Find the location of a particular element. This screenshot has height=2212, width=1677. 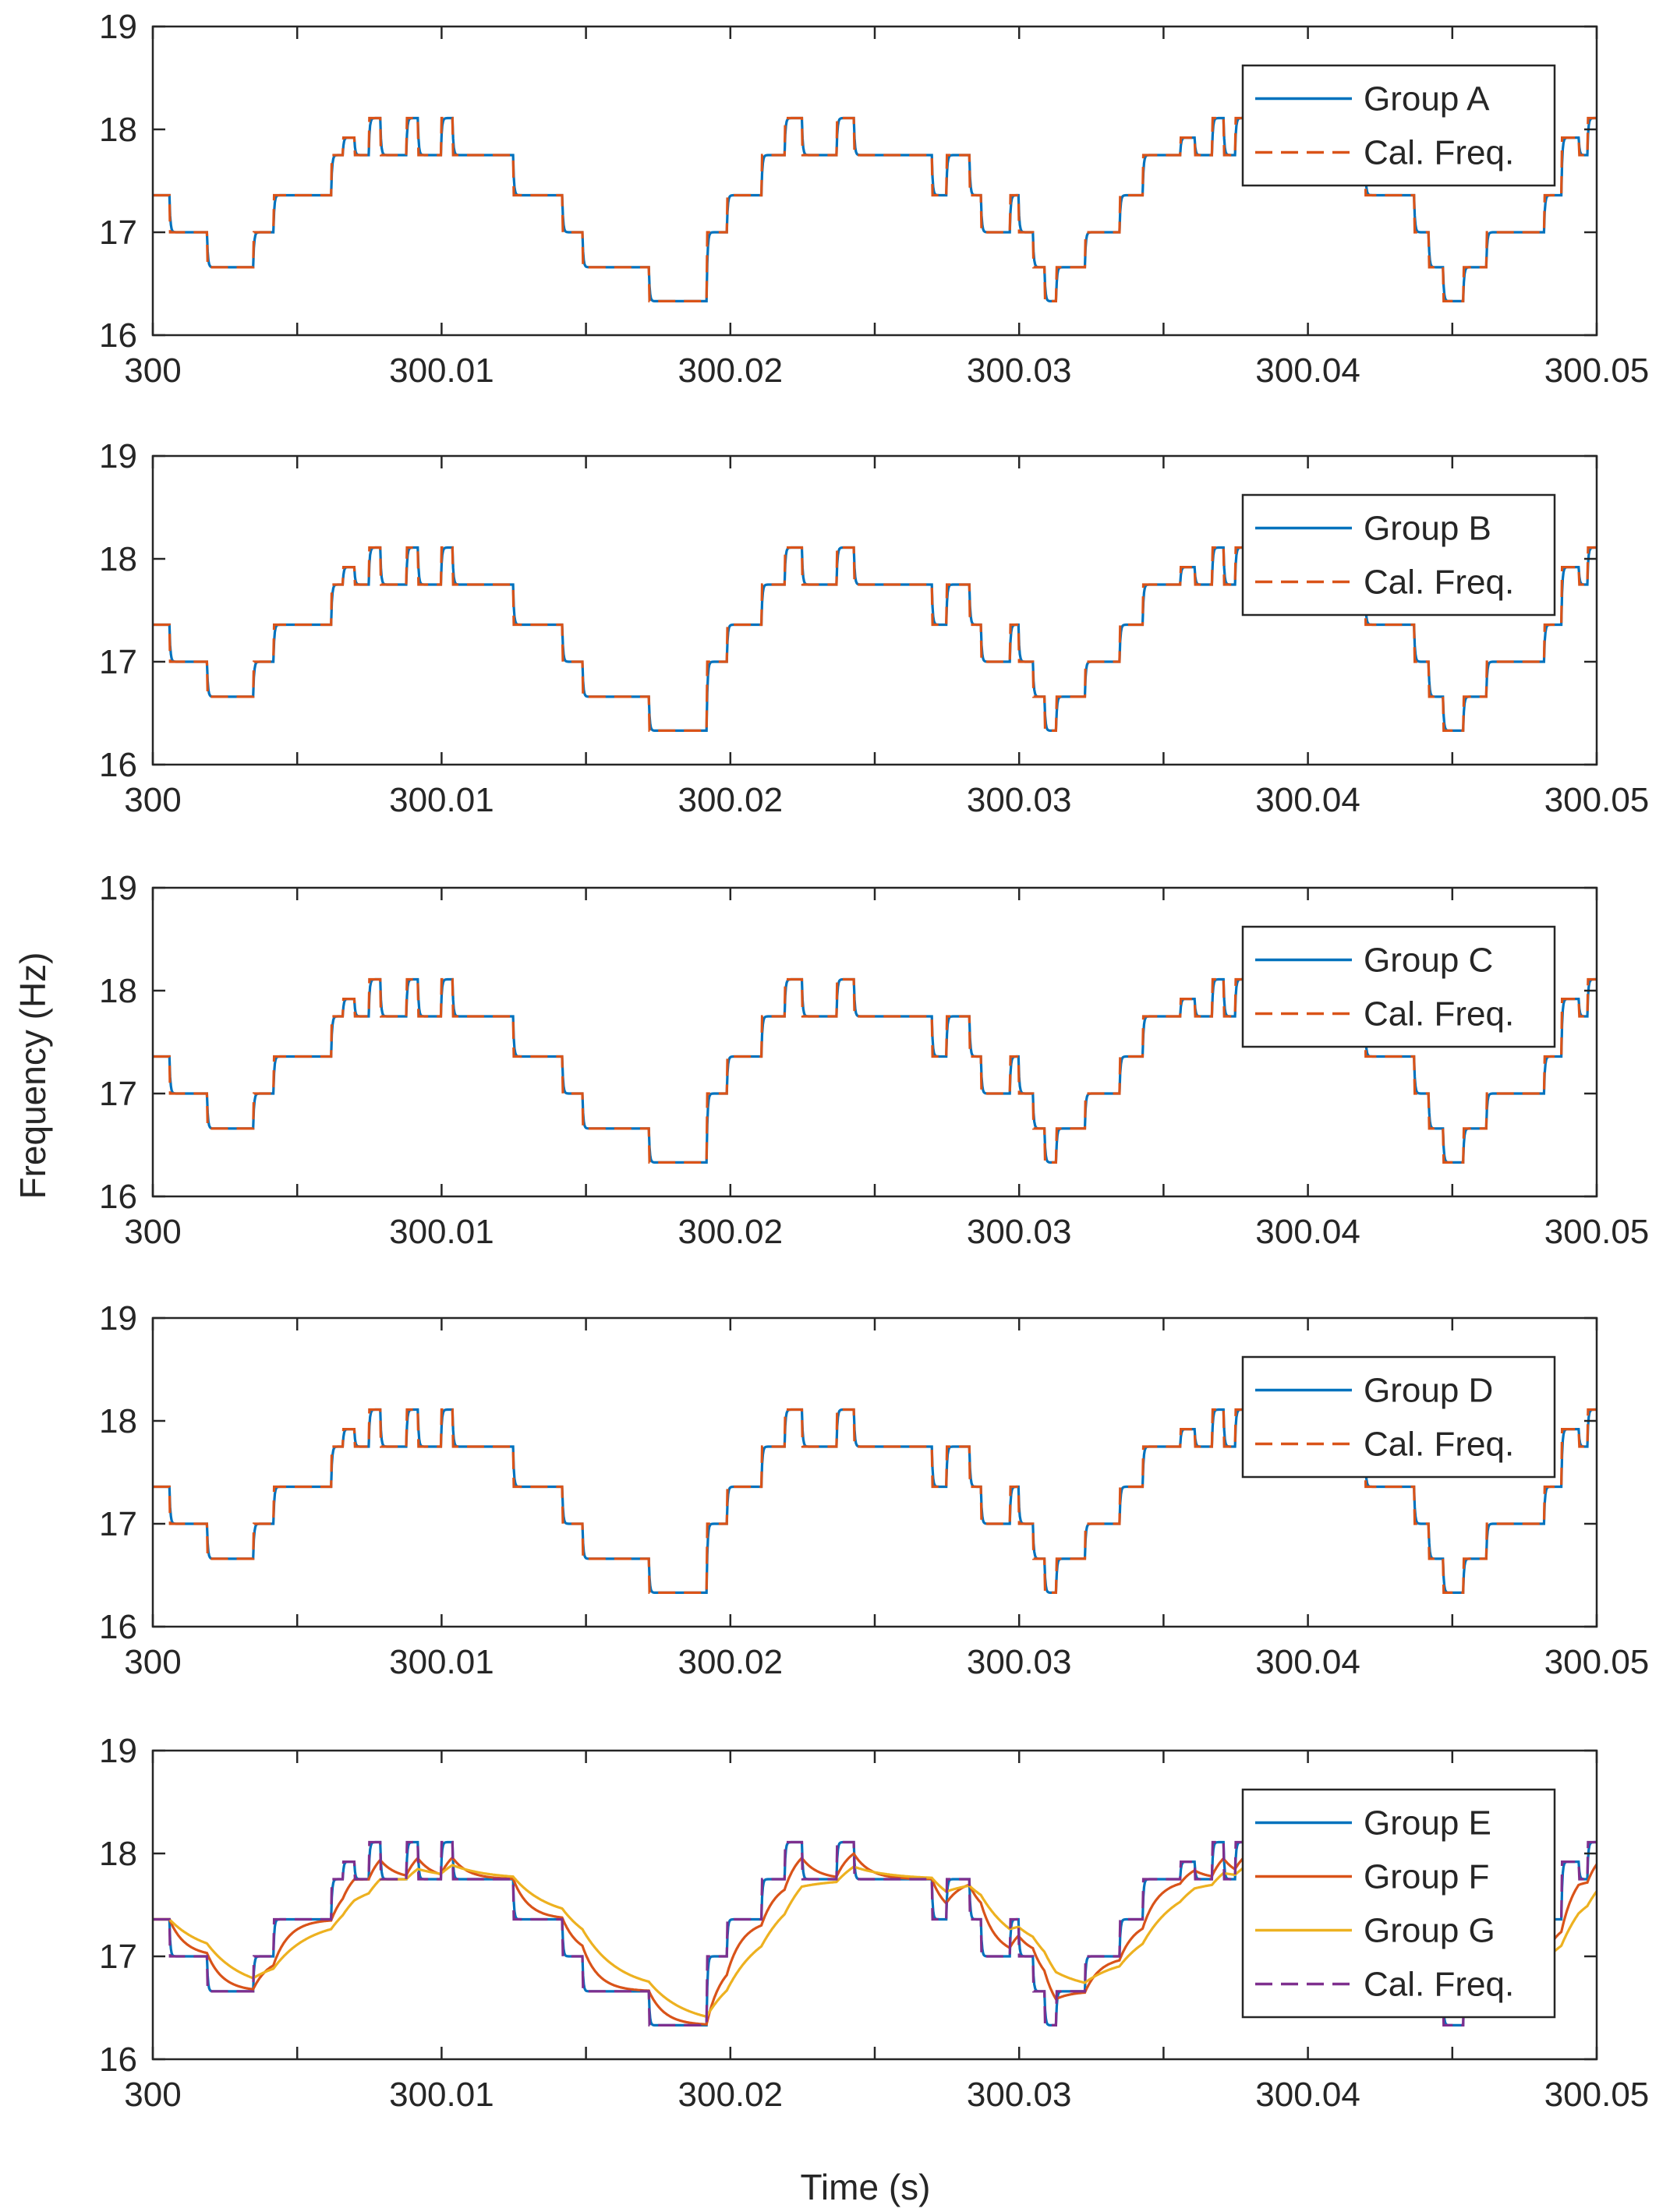

legend-label: Group F is located at coordinates (1426, 1877).